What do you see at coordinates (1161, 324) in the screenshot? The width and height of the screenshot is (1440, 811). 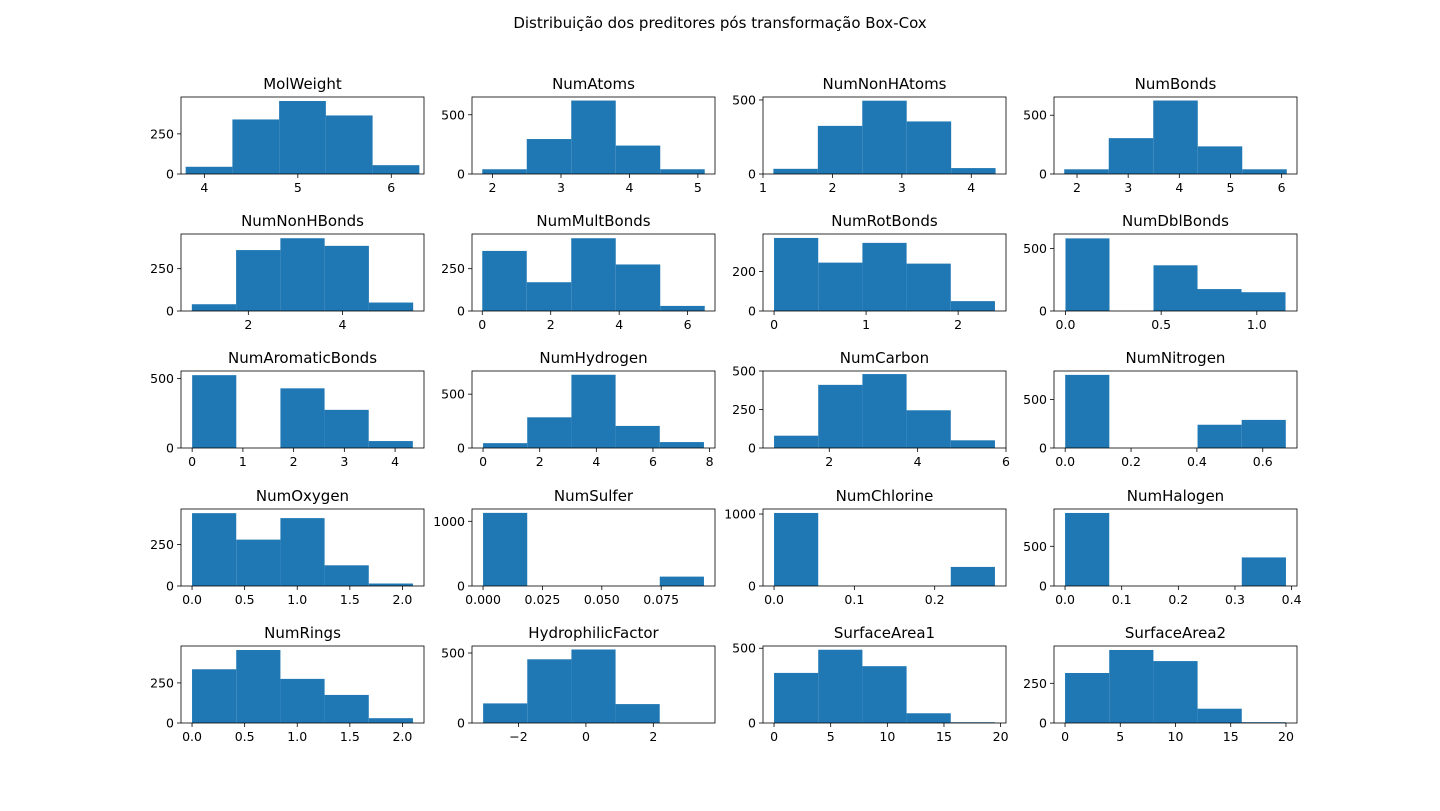 I see `x-tick-label: 0.5` at bounding box center [1161, 324].